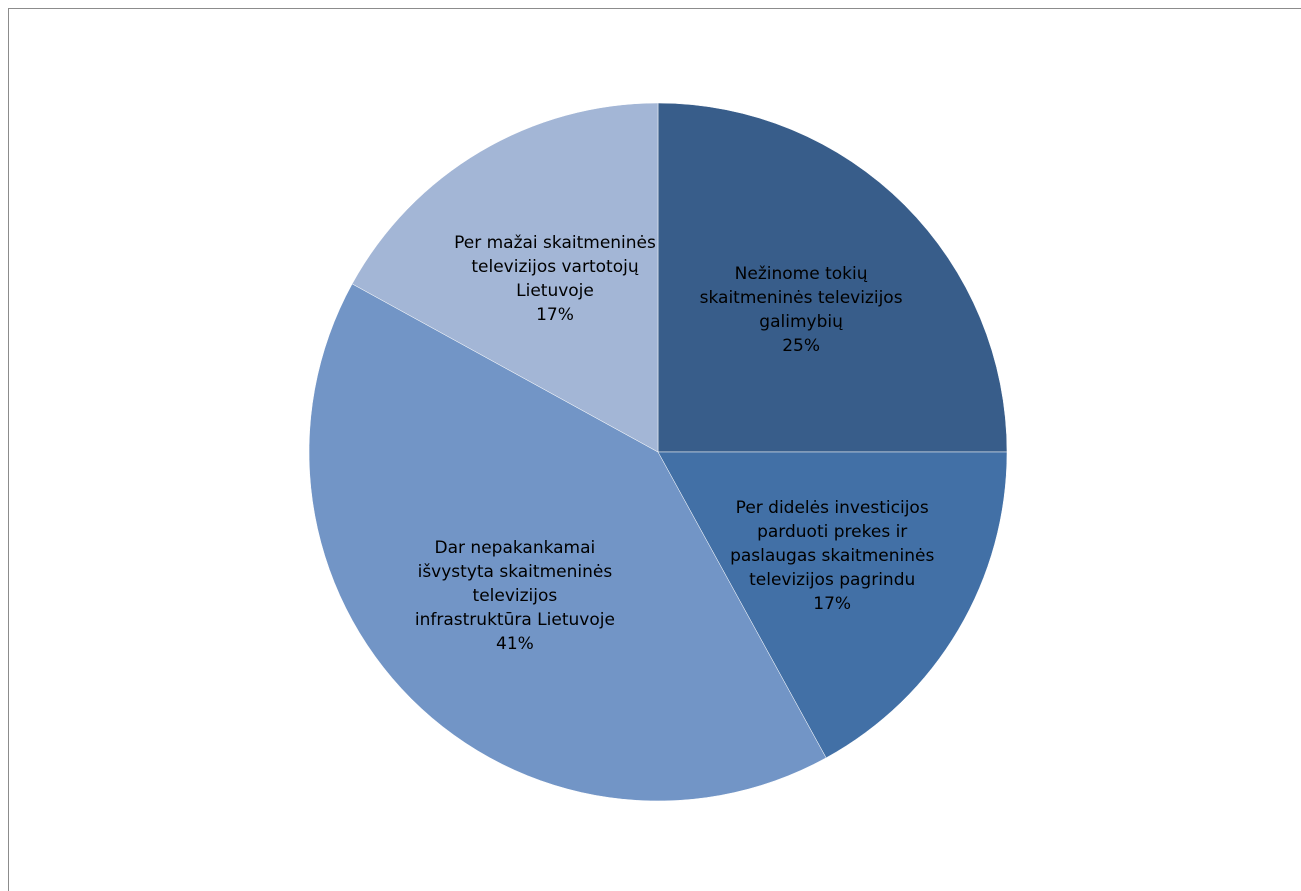 The height and width of the screenshot is (891, 1301). I want to click on slice-percent-label: 25%, so click(801, 346).